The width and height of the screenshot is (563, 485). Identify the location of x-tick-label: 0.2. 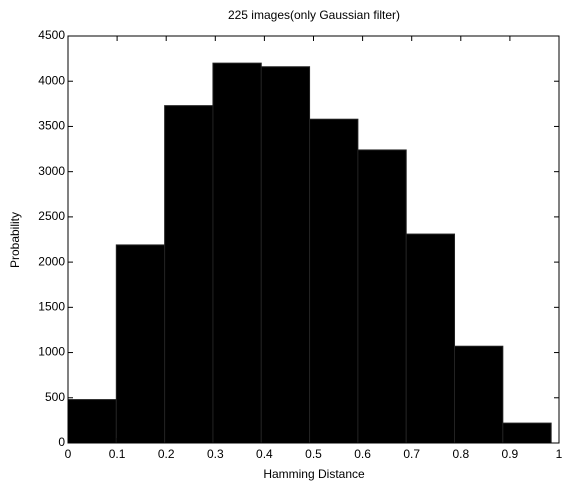
(166, 454).